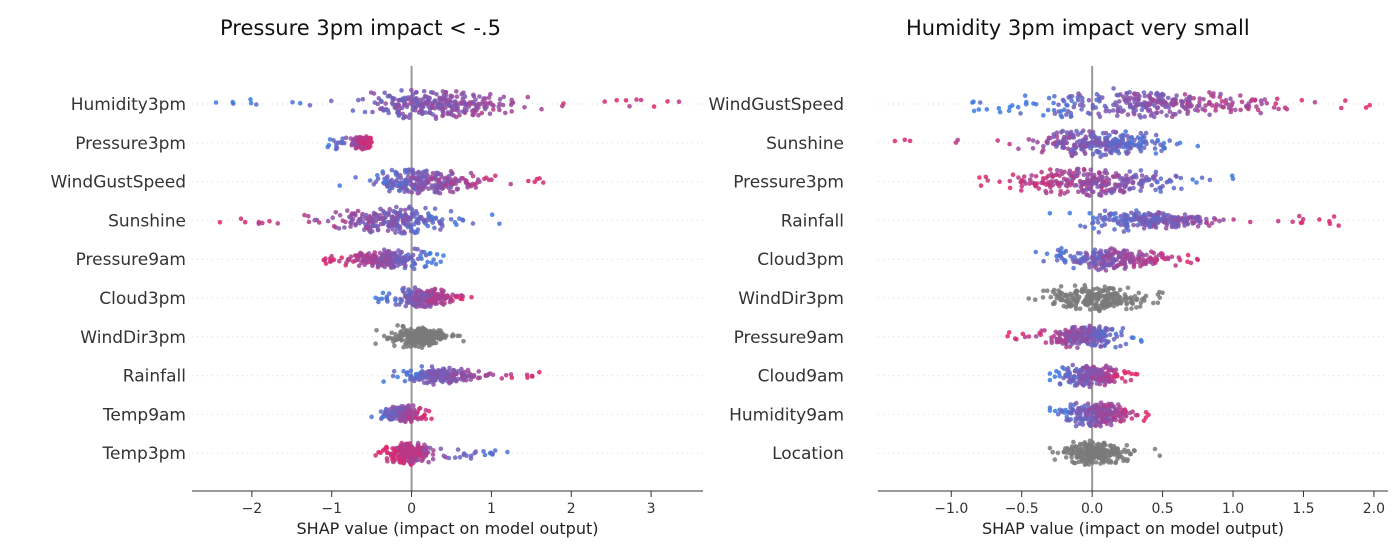  Describe the element at coordinates (1074, 337) in the screenshot. I see `beeswarm-pressure9am` at that location.